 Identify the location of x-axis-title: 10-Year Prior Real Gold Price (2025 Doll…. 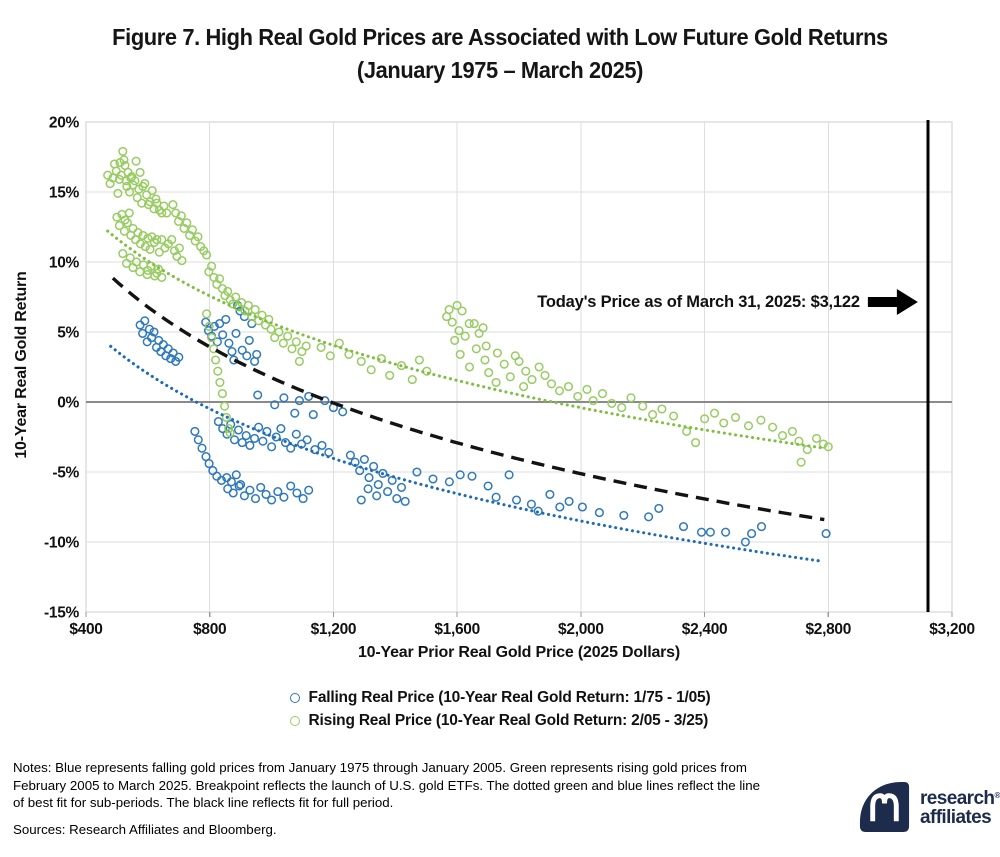
(519, 652).